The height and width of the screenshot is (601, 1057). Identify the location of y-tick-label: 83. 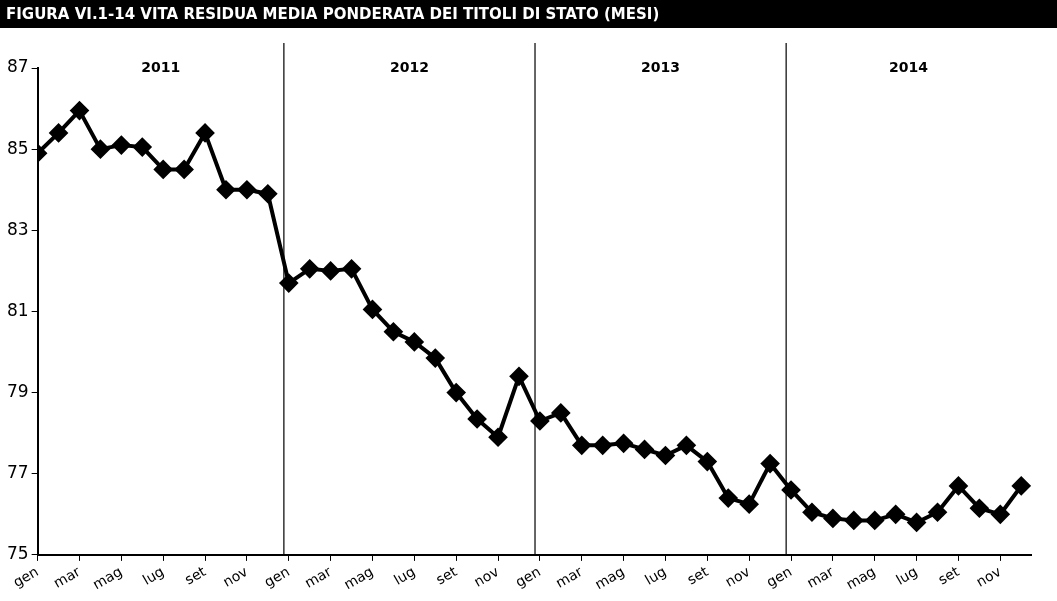
(17, 228).